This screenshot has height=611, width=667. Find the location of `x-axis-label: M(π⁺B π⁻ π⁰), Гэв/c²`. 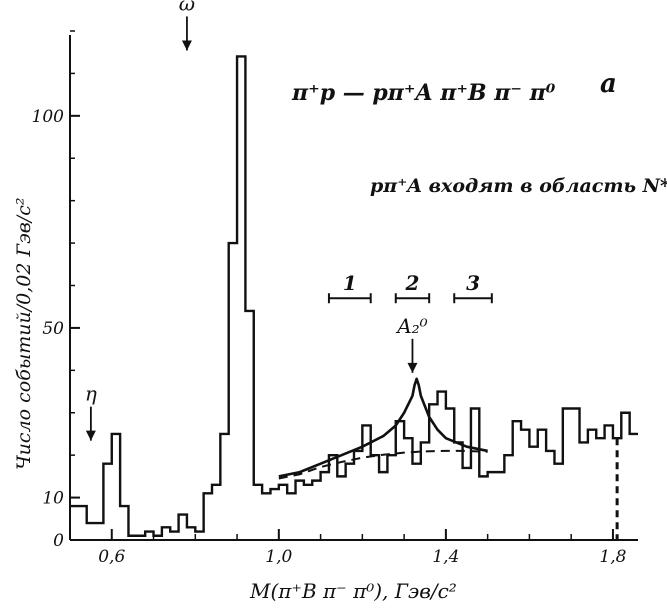

x-axis-label: M(π⁺B π⁻ π⁰), Гэв/c² is located at coordinates (353, 591).